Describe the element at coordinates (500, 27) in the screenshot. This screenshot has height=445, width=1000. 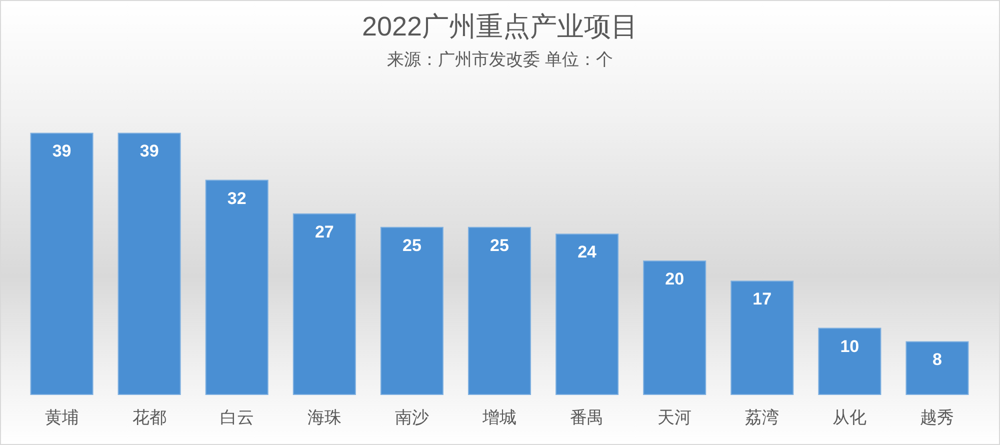
I see `chart-title: 2022广州重点产业项目` at that location.